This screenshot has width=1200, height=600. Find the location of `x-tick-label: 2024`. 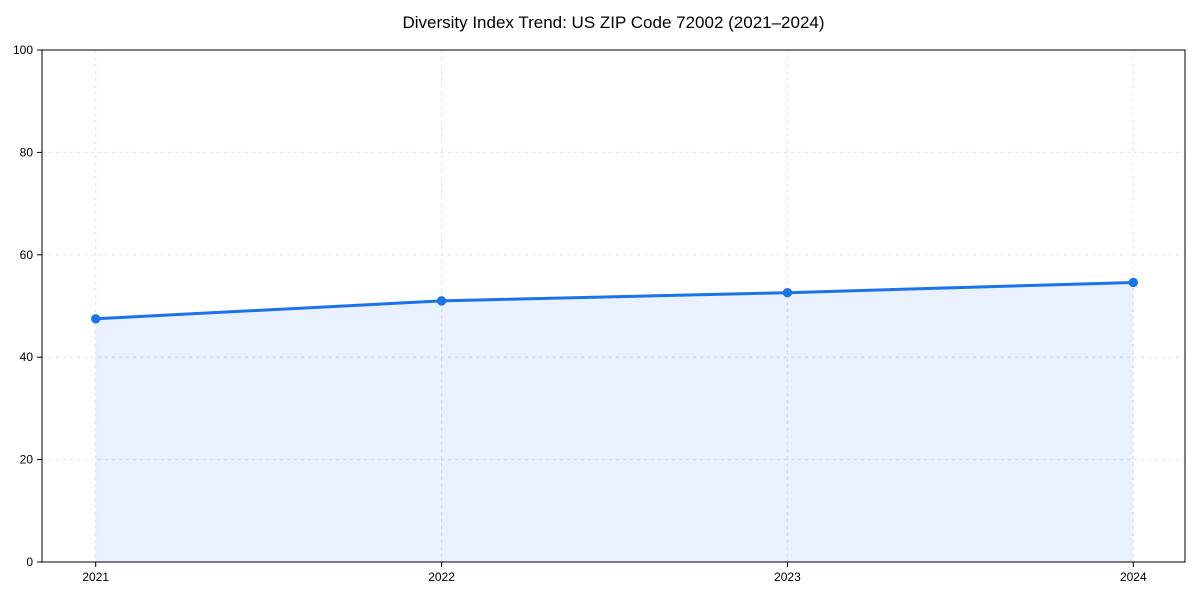

x-tick-label: 2024 is located at coordinates (1133, 577).